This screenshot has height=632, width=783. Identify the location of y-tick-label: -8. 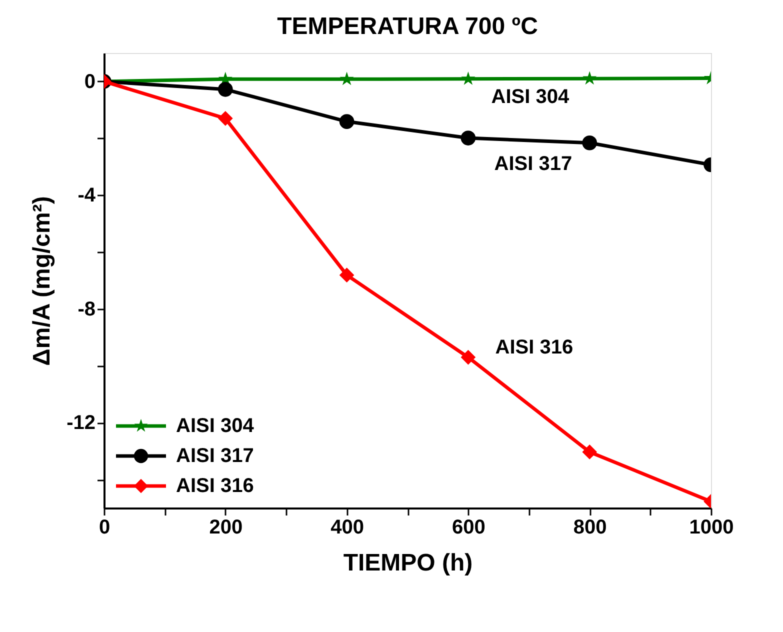
(87, 309).